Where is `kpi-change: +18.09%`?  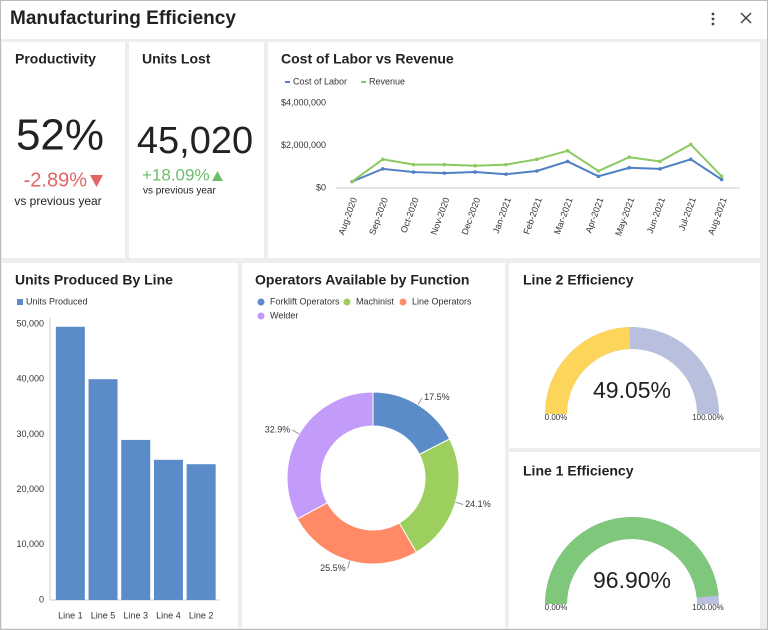 kpi-change: +18.09% is located at coordinates (176, 174).